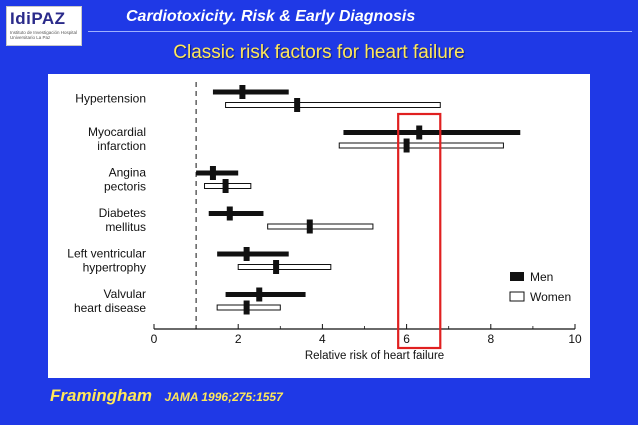 This screenshot has width=638, height=425. Describe the element at coordinates (541, 277) in the screenshot. I see `legend-label: Men` at that location.